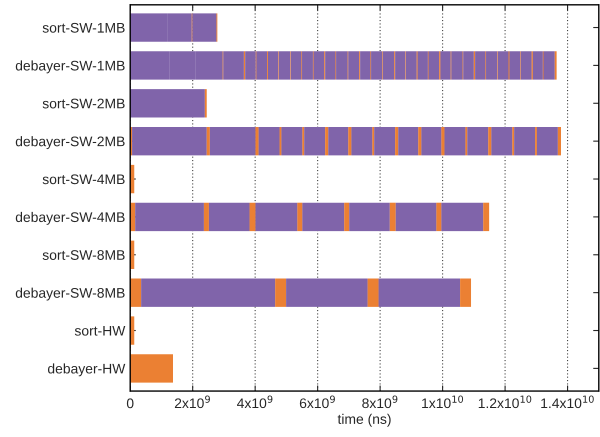 Image resolution: width=600 pixels, height=437 pixels. What do you see at coordinates (83, 255) in the screenshot?
I see `y-tick-label: sort-SW-8MB` at bounding box center [83, 255].